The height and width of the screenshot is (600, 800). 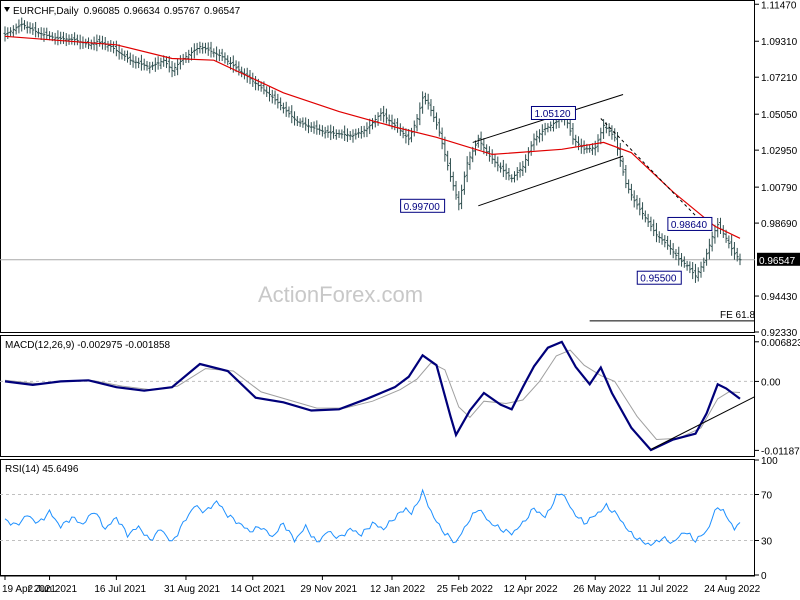 What do you see at coordinates (7, 9) in the screenshot?
I see `symbol-dropdown-icon` at bounding box center [7, 9].